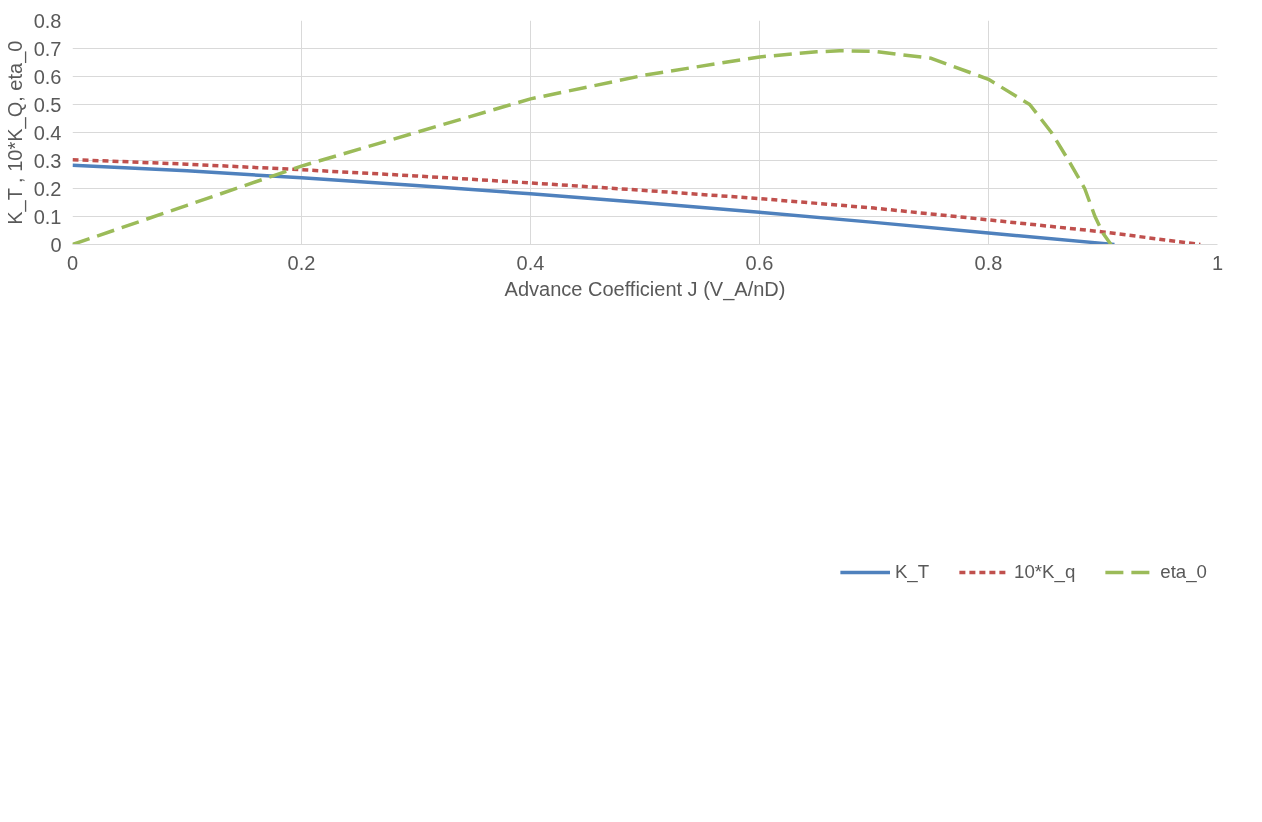 The width and height of the screenshot is (1262, 822). I want to click on x-tick-label: 0, so click(72, 262).